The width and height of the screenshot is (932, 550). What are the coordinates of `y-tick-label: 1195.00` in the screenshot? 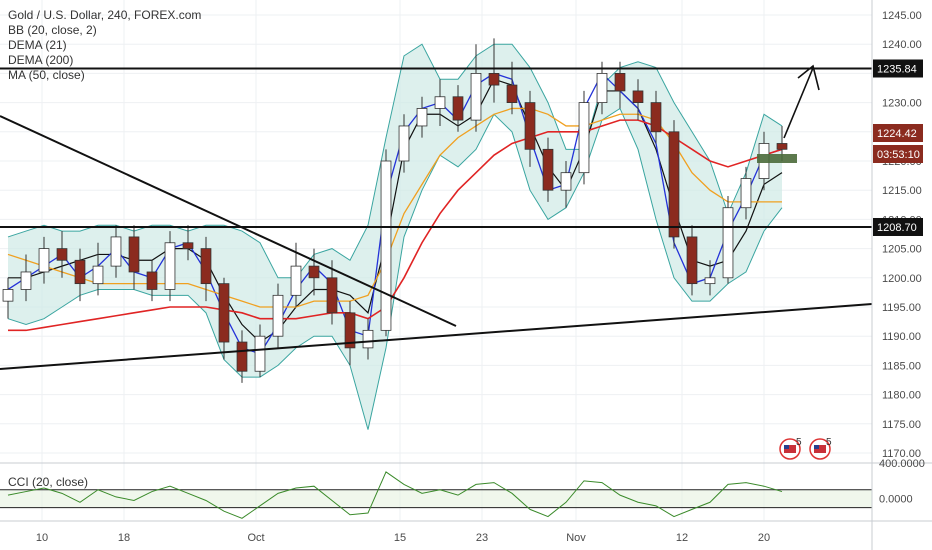 It's located at (901, 308).